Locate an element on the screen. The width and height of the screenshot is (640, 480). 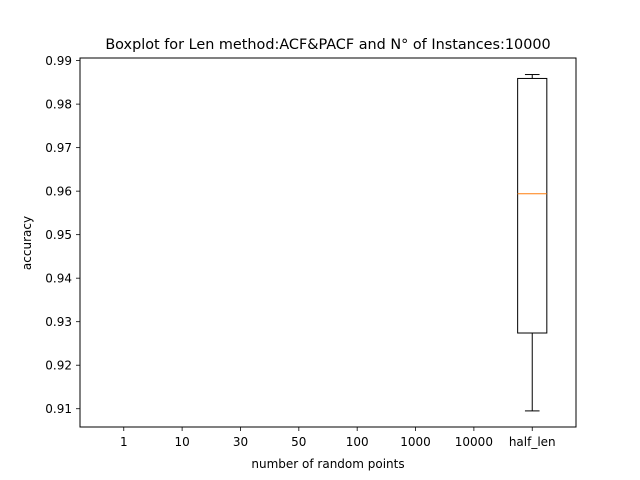
y-tick-label: 0.94 is located at coordinates (58, 279).